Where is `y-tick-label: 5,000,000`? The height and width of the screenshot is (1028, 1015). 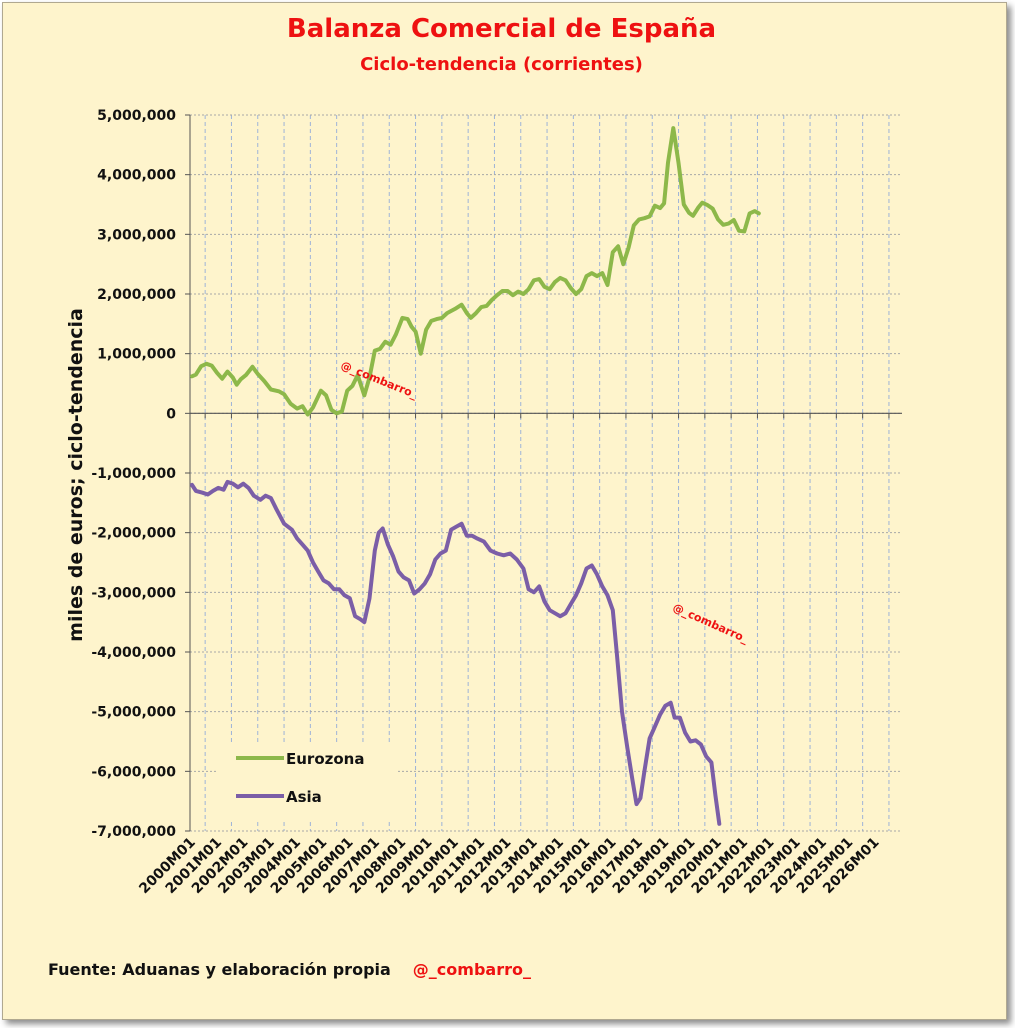 y-tick-label: 5,000,000 is located at coordinates (136, 116).